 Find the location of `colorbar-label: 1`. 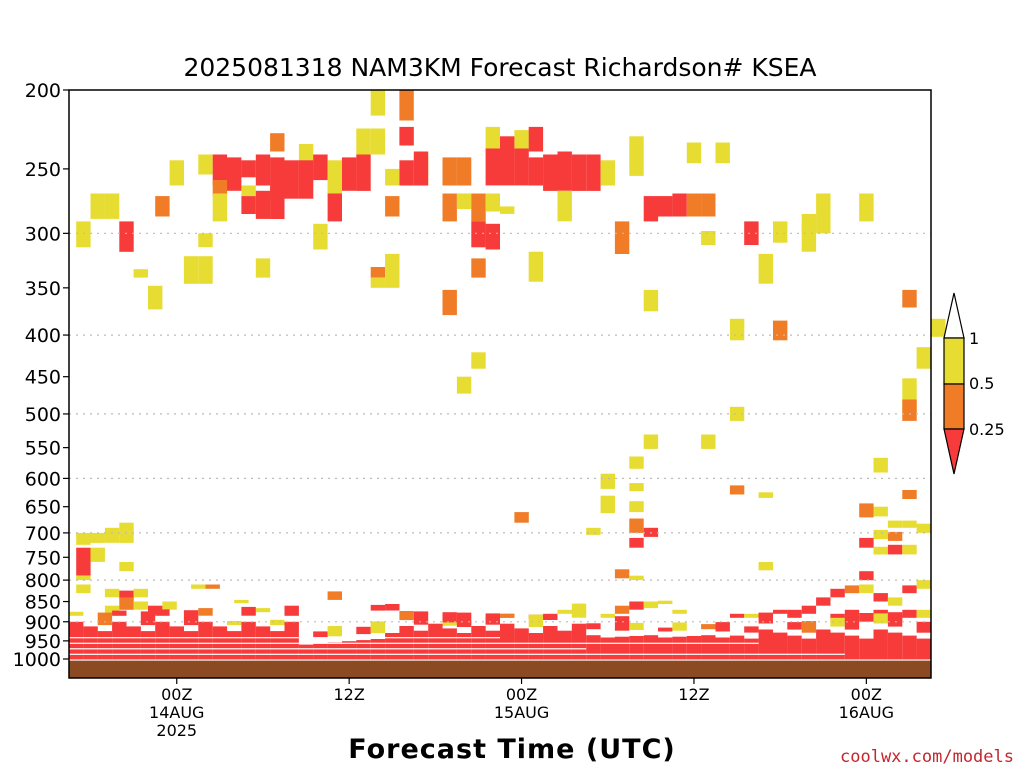

colorbar-label: 1 is located at coordinates (974, 338).